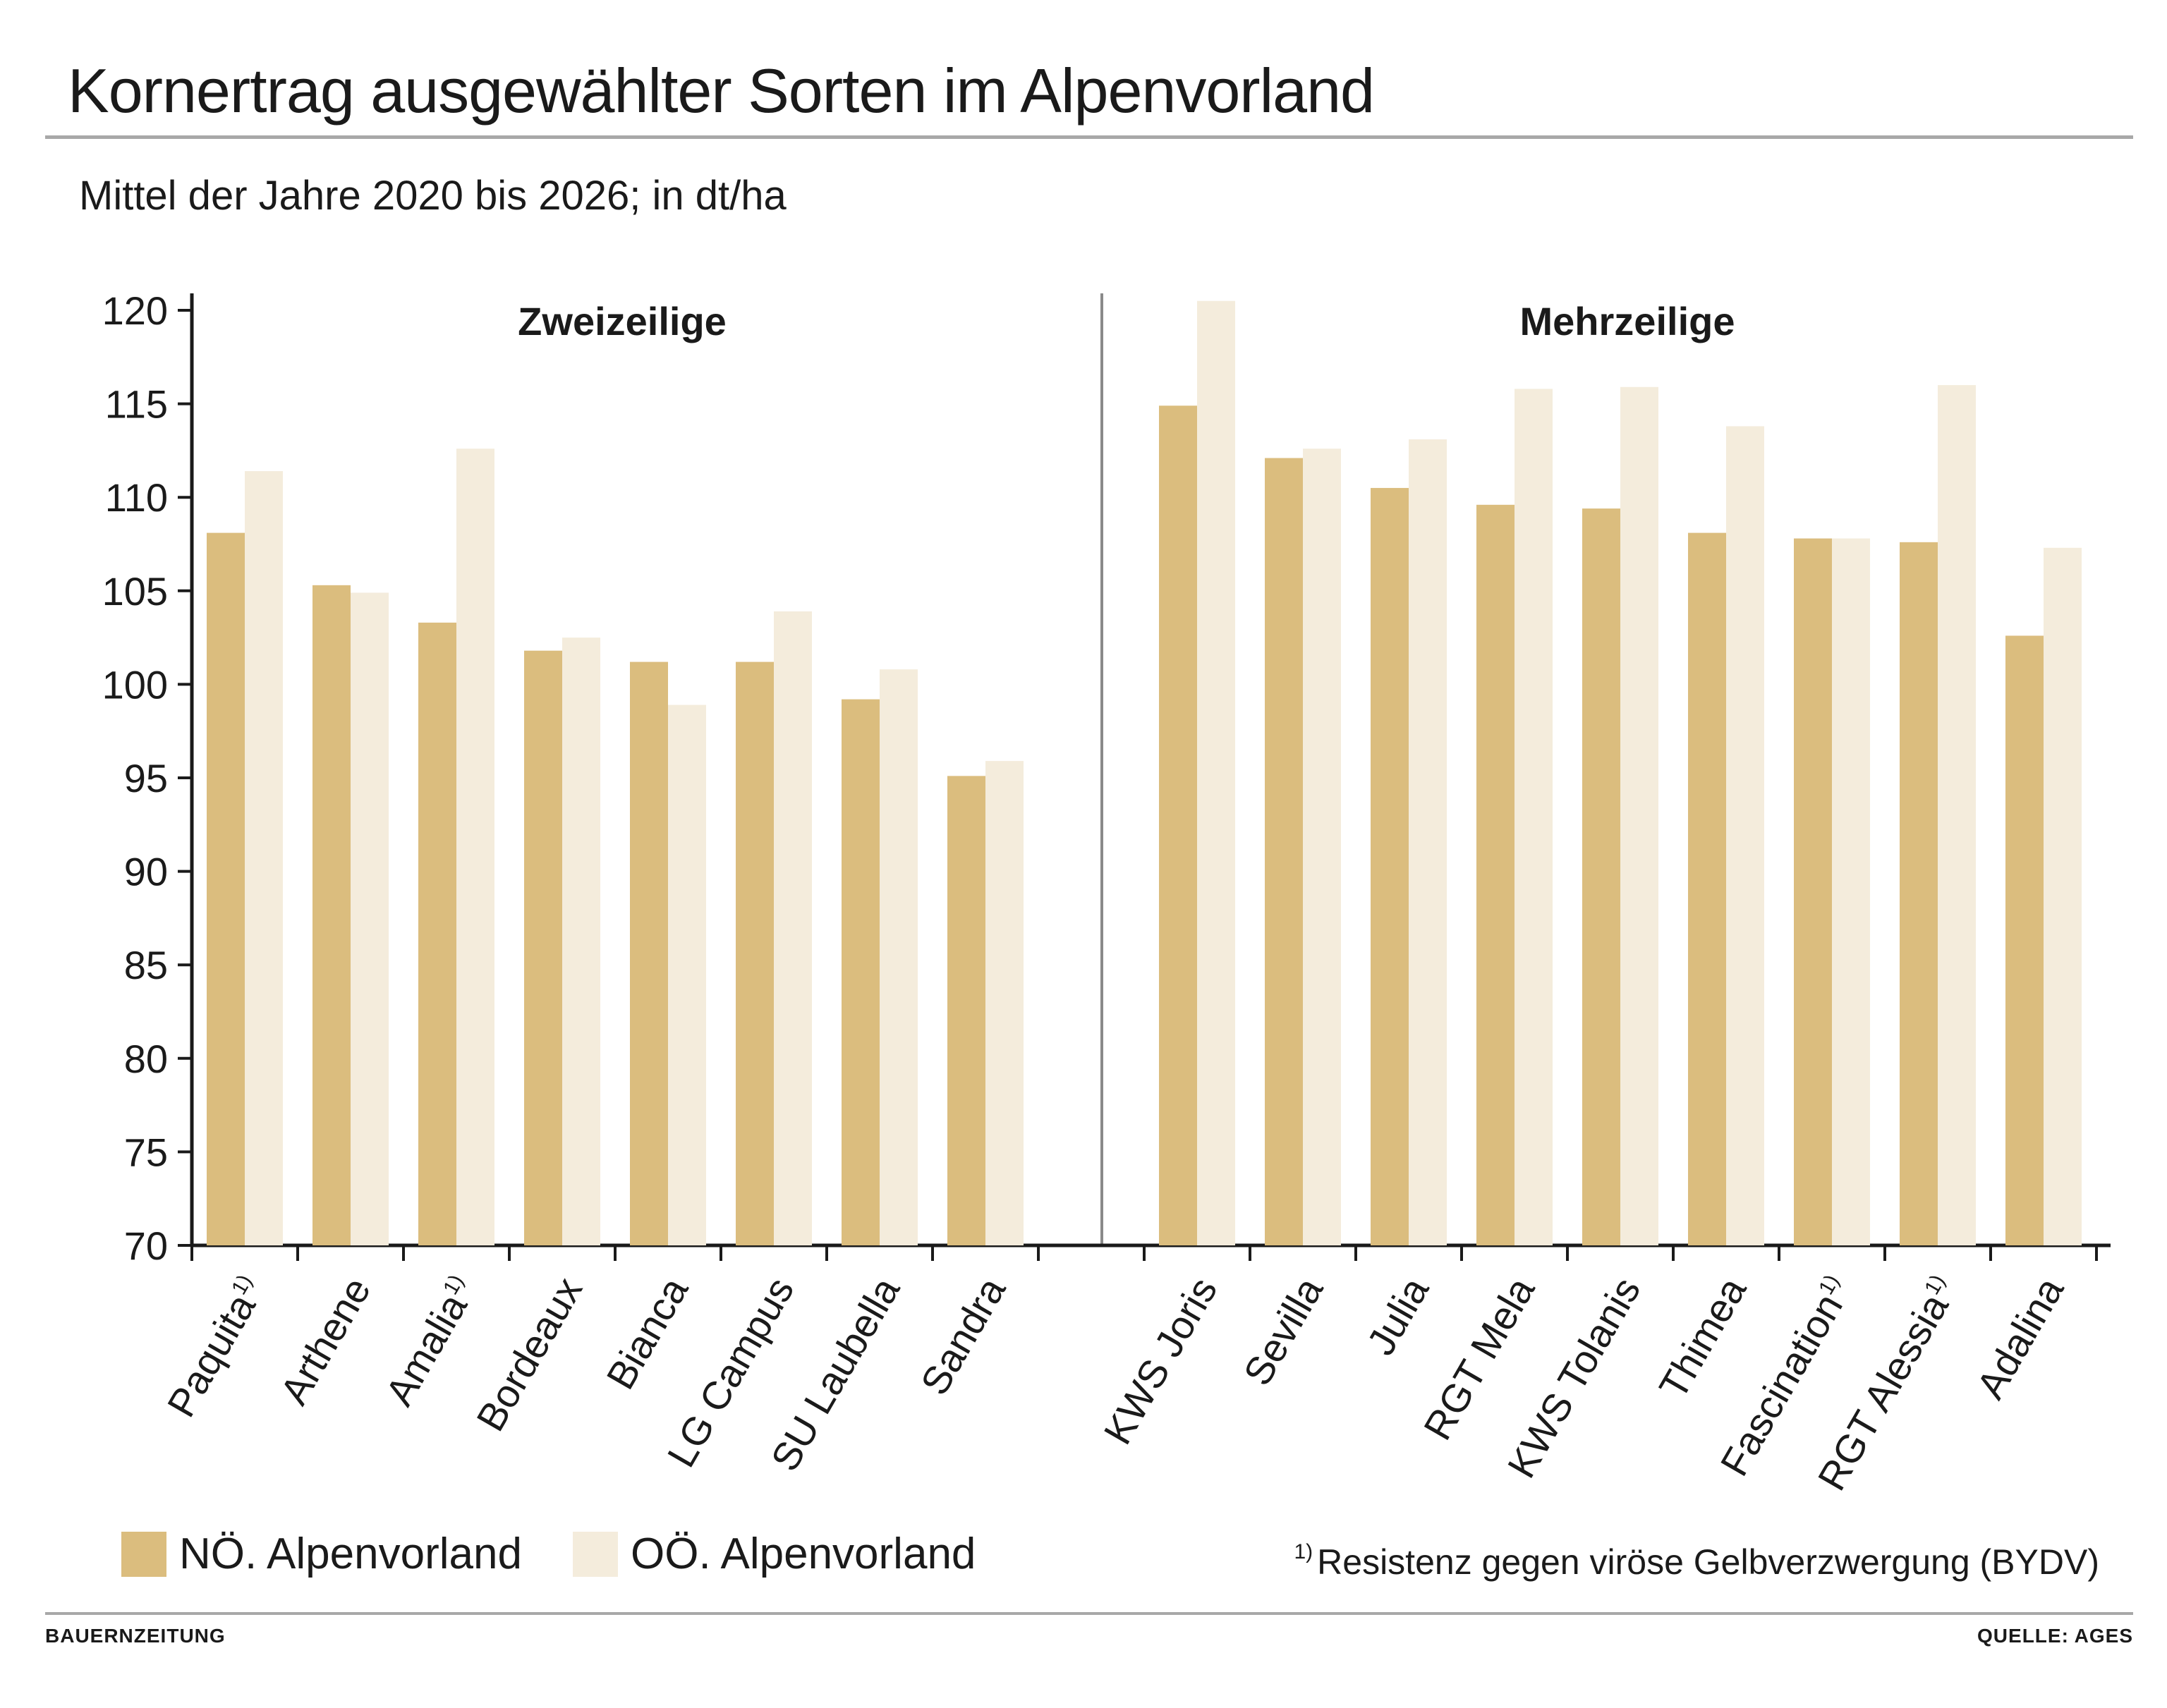  What do you see at coordinates (963, 1336) in the screenshot?
I see `x-category-label: Sandra` at bounding box center [963, 1336].